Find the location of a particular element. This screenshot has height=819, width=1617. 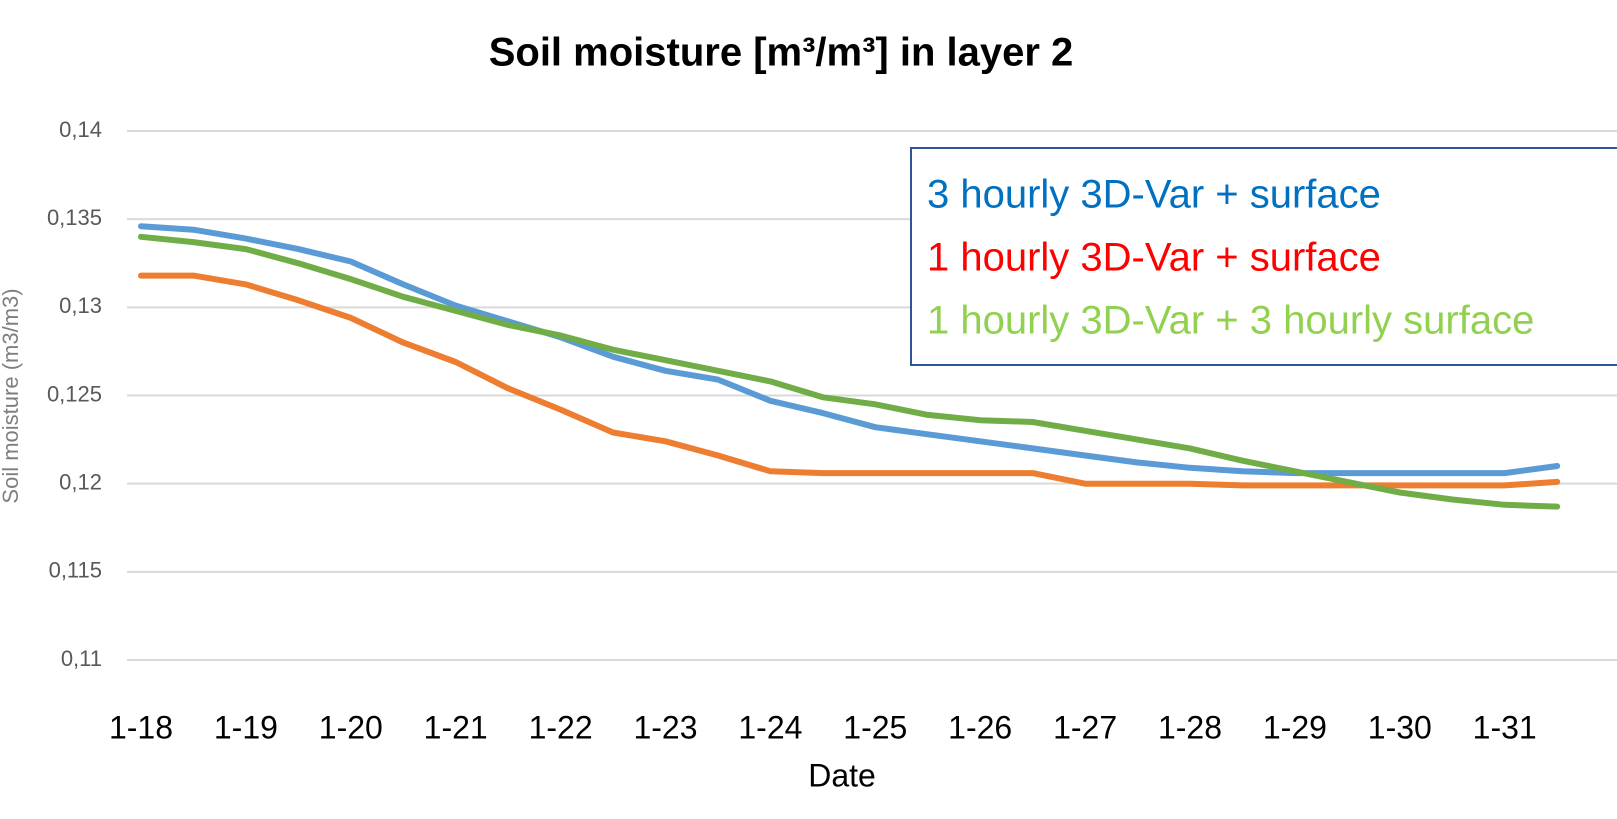

y-tick-label: 0,115 is located at coordinates (75, 570).